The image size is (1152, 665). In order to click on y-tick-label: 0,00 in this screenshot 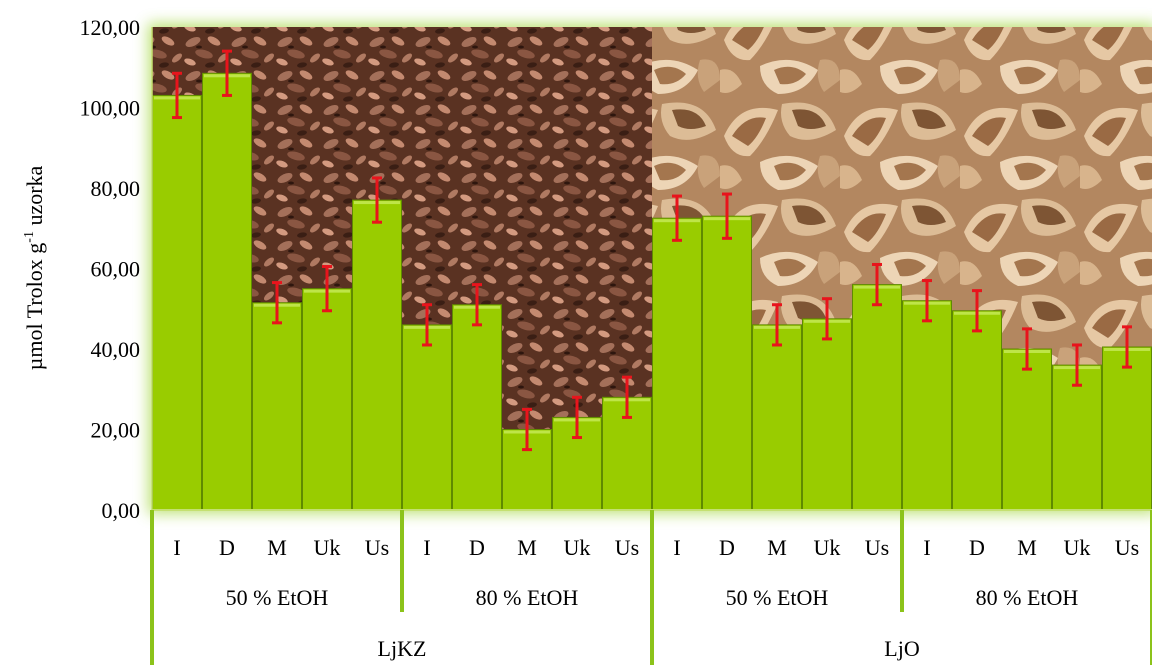, I will do `click(121, 510)`.